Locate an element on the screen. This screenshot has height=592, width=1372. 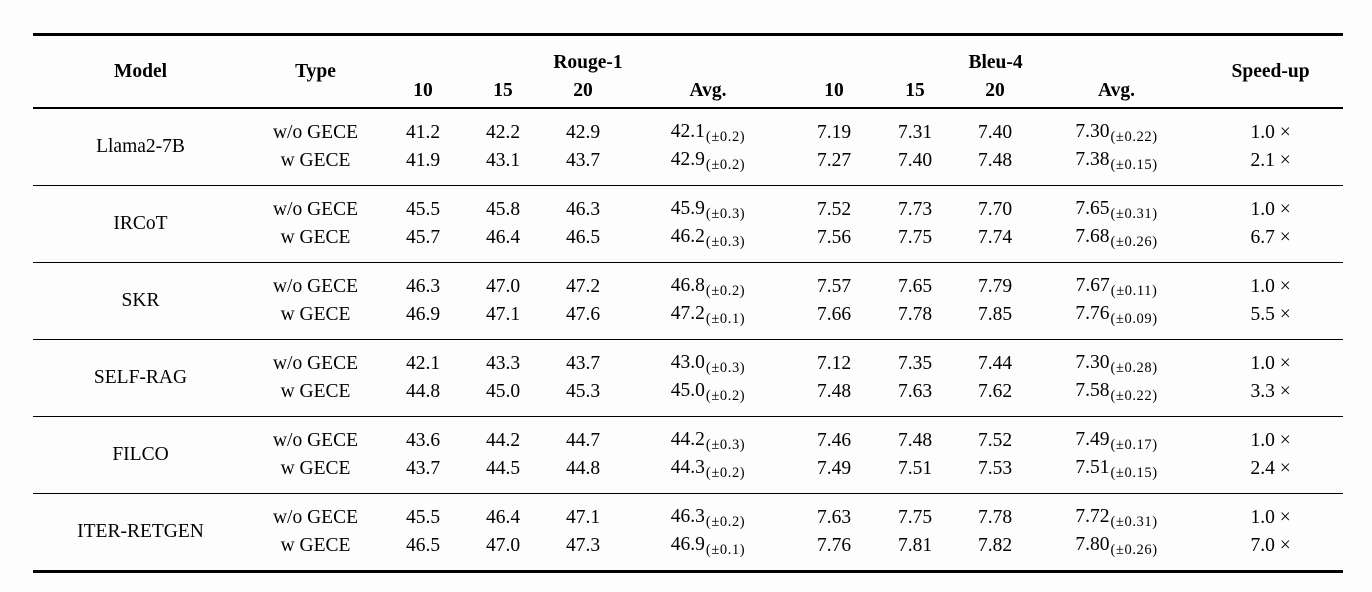
avg-std: (±0.15) is located at coordinates (1134, 164).